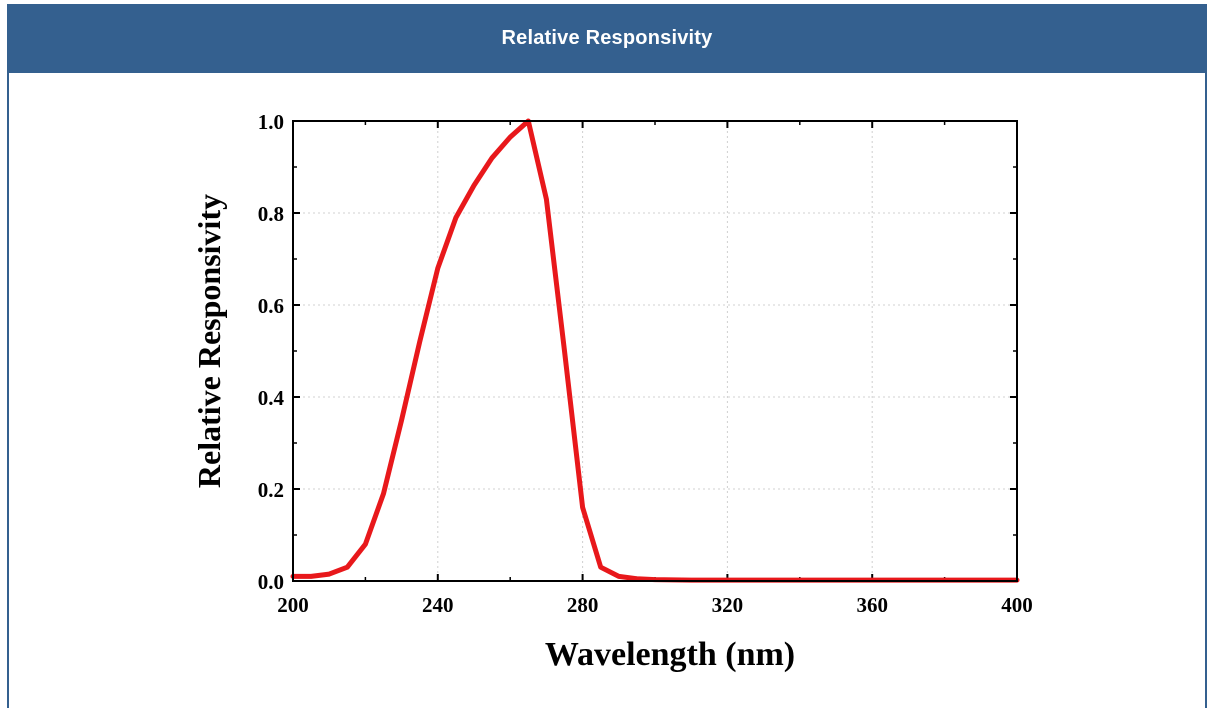 Image resolution: width=1215 pixels, height=708 pixels. What do you see at coordinates (271, 398) in the screenshot?
I see `y-tick-label: 0.4` at bounding box center [271, 398].